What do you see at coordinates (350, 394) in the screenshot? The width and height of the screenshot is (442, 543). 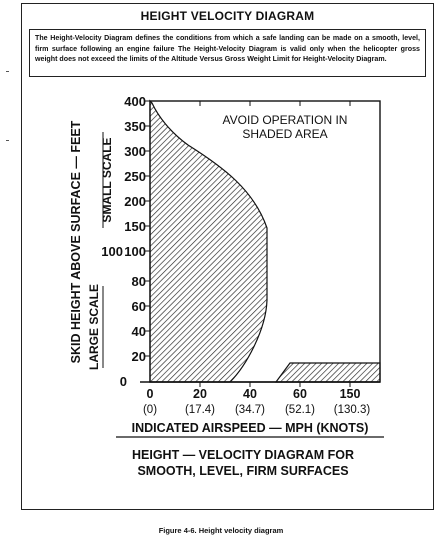 I see `x-tick-label-mph: 150` at bounding box center [350, 394].